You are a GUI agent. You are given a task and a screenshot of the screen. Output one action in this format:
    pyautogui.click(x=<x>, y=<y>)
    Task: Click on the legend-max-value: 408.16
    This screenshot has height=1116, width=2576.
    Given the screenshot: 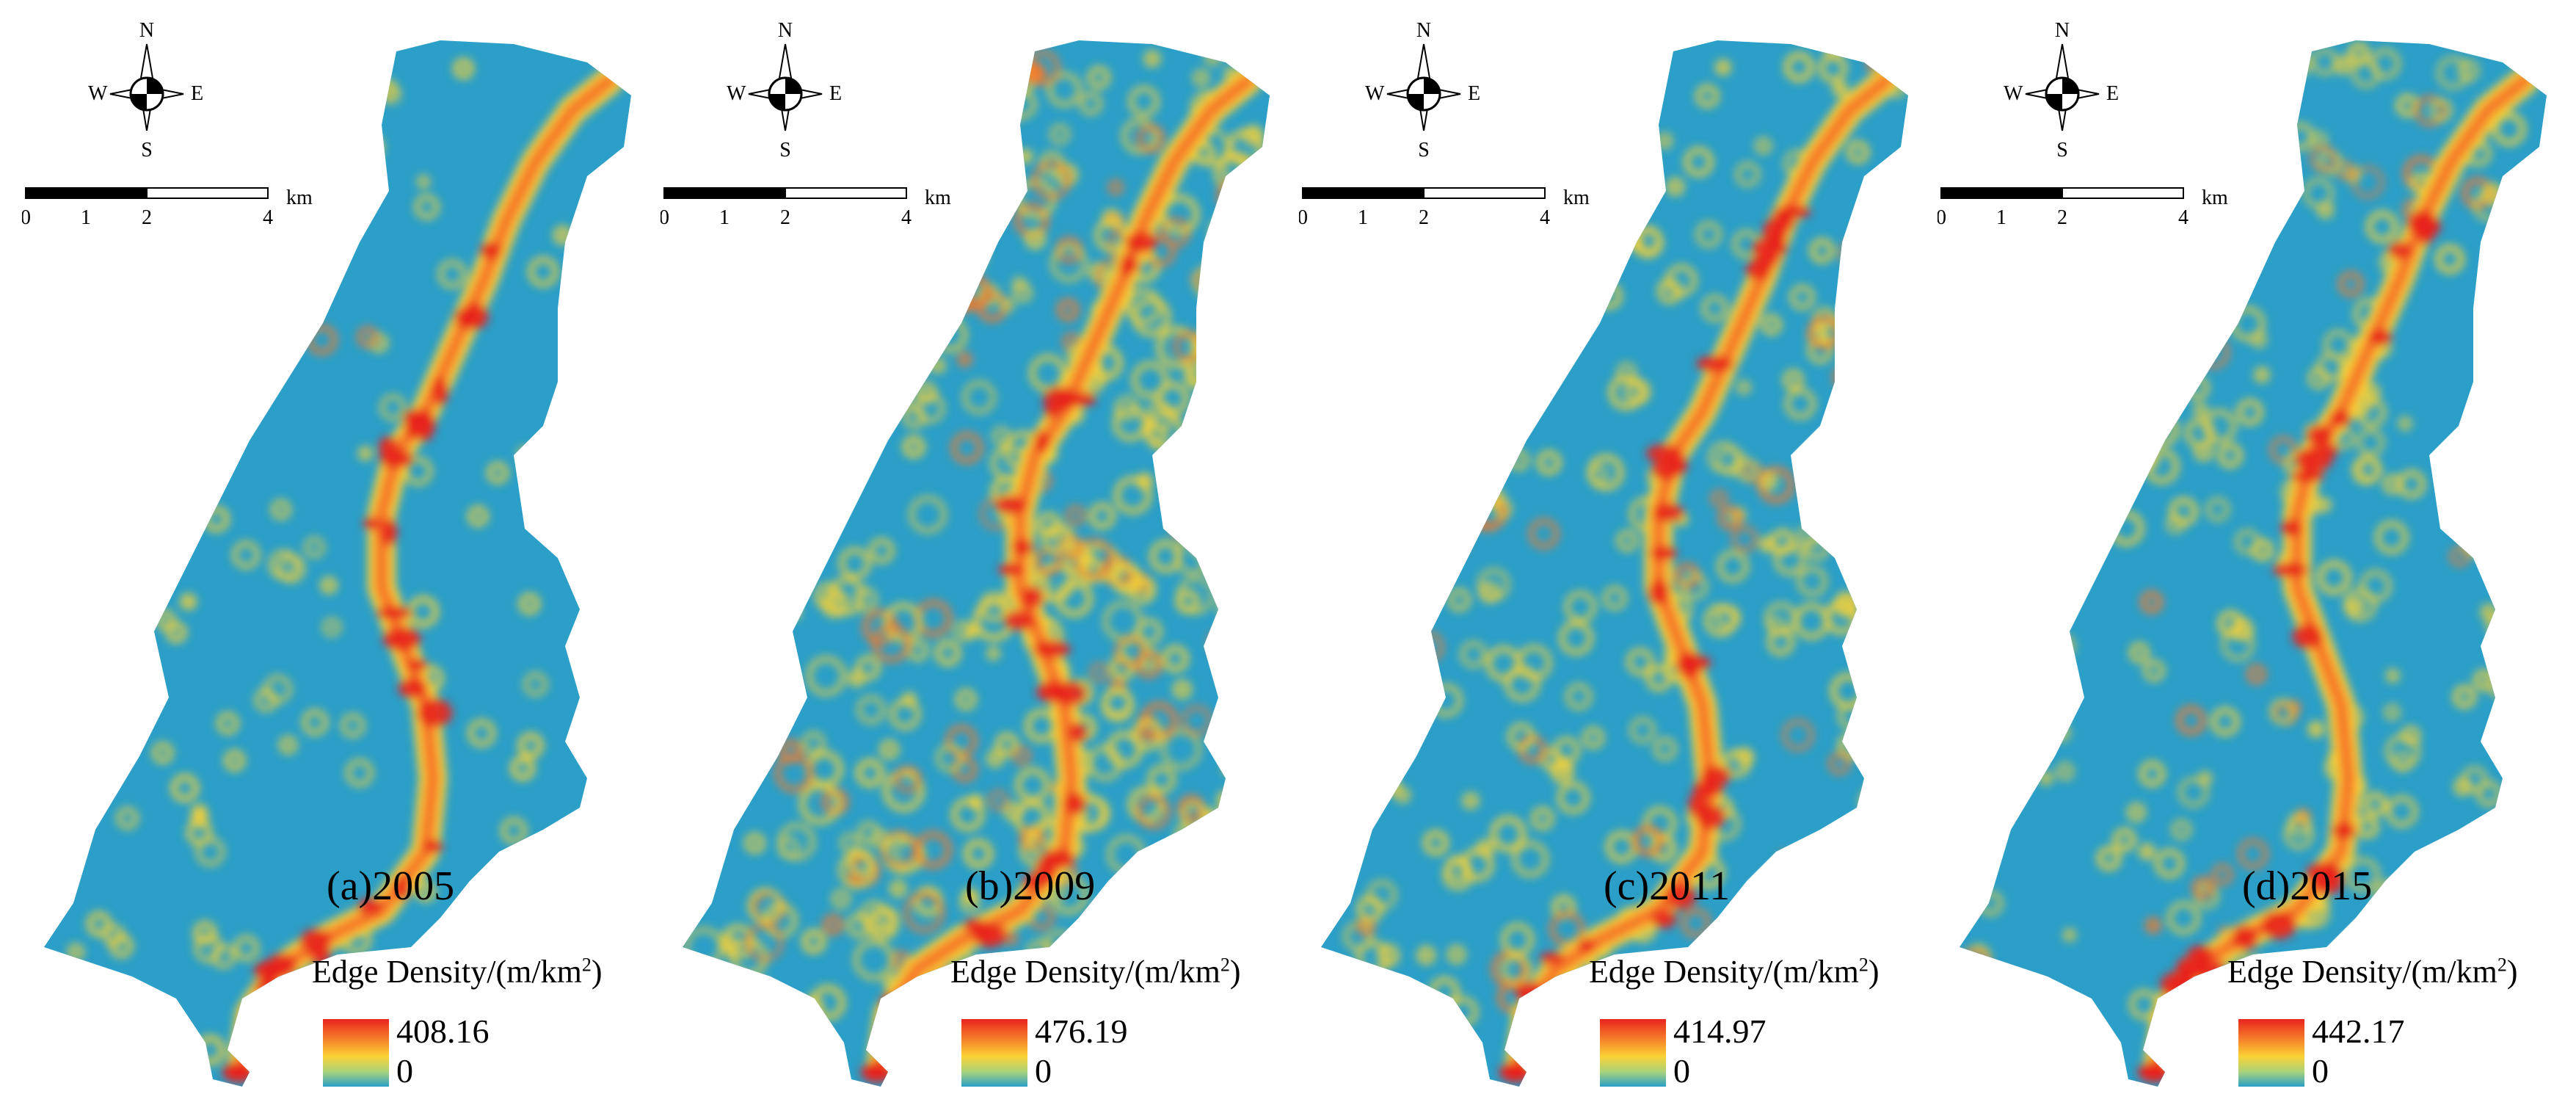 What is the action you would take?
    pyautogui.click(x=443, y=1031)
    